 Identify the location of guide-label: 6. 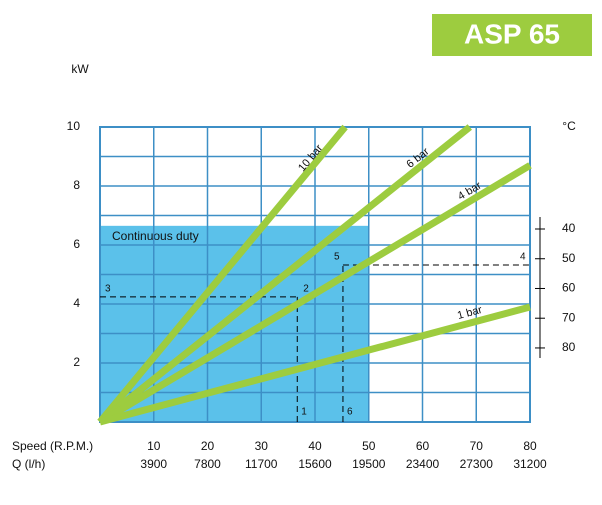
(350, 412).